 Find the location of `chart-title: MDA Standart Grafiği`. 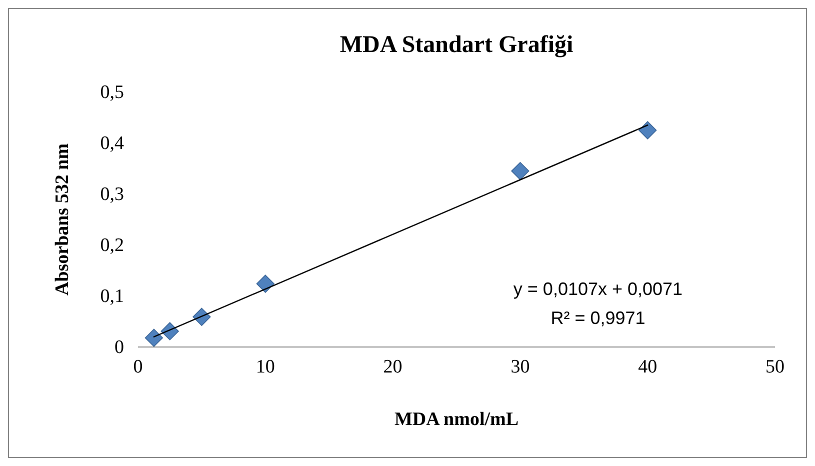

chart-title: MDA Standart Grafiği is located at coordinates (457, 45).